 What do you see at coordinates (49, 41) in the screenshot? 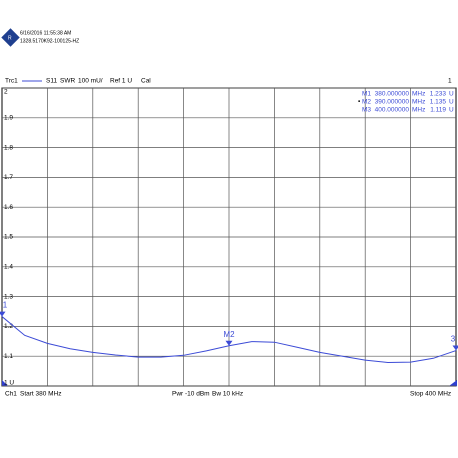
I see `serial: 1328.5170K92-100125-HZ` at bounding box center [49, 41].